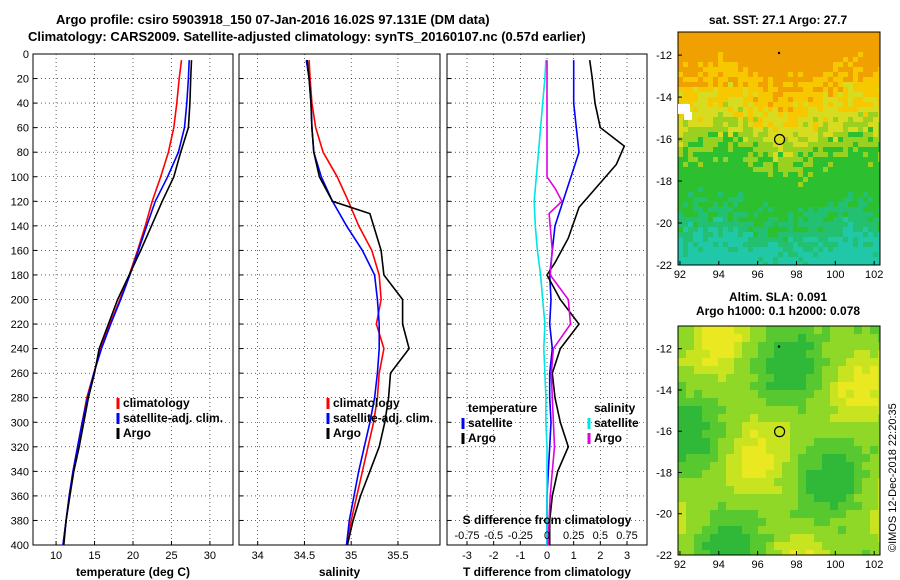 This screenshot has height=580, width=900. Describe the element at coordinates (835, 565) in the screenshot. I see `x-tick-label: 100` at that location.